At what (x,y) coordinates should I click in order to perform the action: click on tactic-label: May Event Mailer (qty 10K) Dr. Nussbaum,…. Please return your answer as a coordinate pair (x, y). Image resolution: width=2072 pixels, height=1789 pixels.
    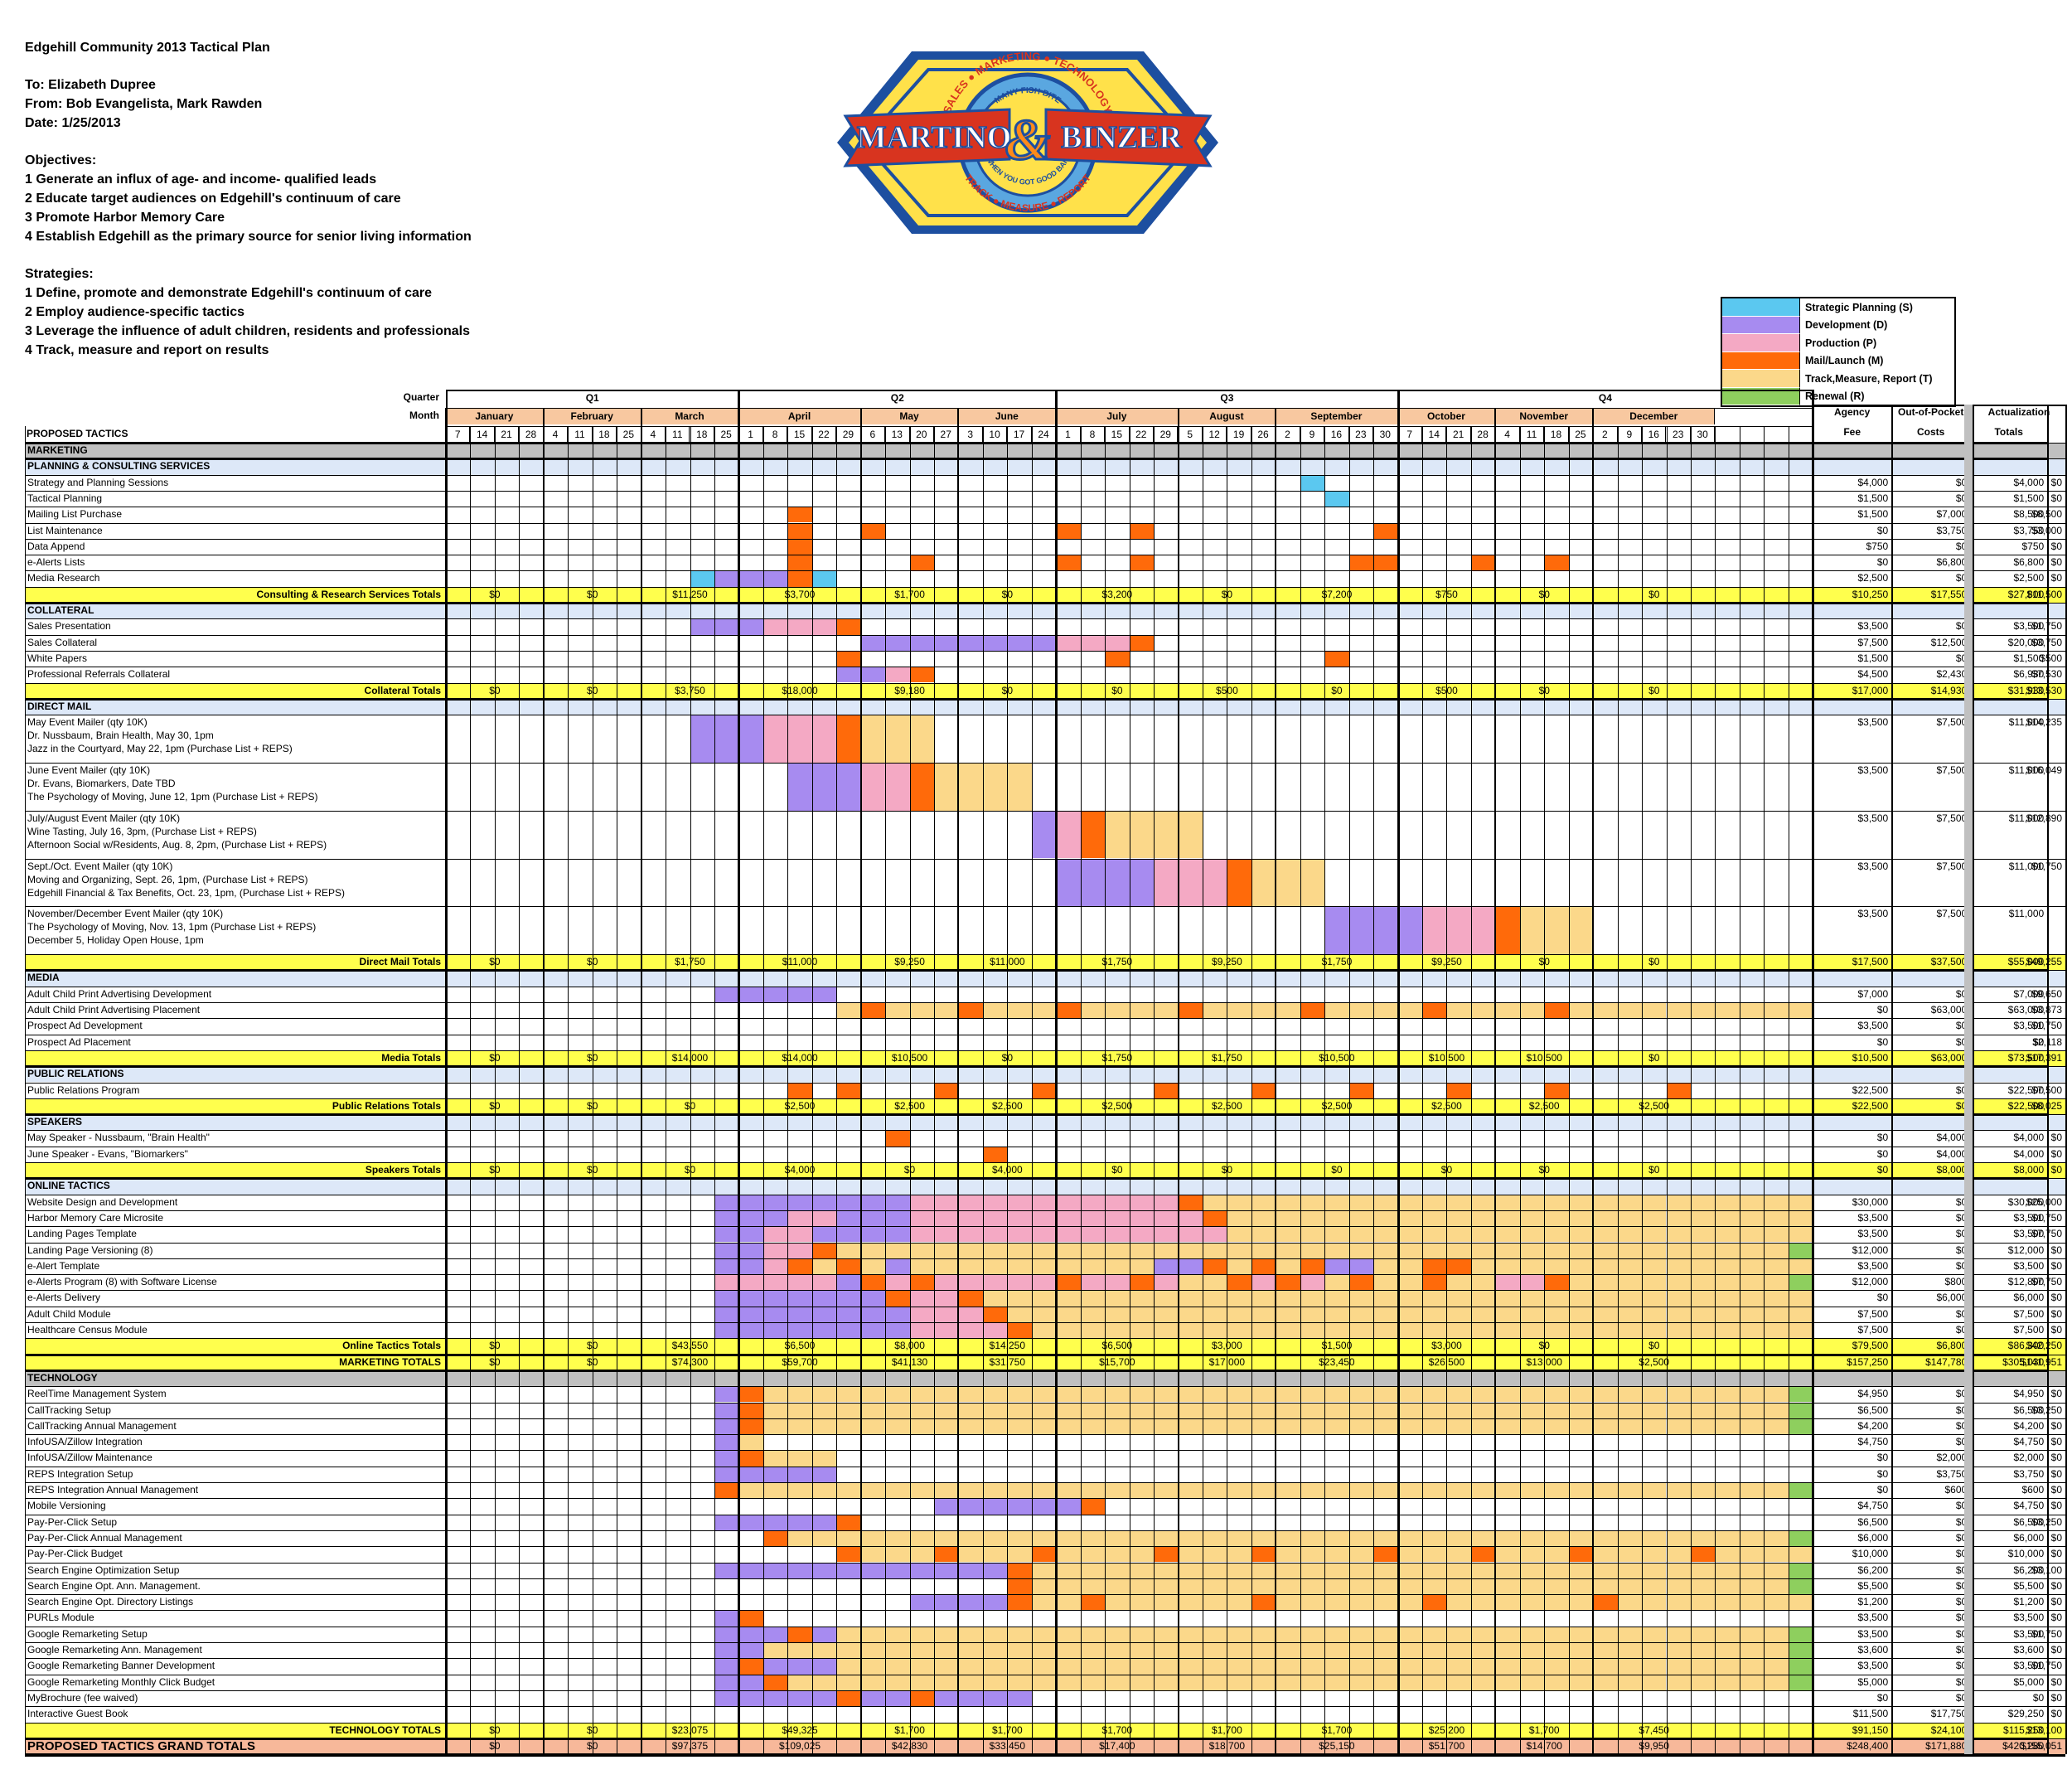
    Looking at the image, I should click on (160, 736).